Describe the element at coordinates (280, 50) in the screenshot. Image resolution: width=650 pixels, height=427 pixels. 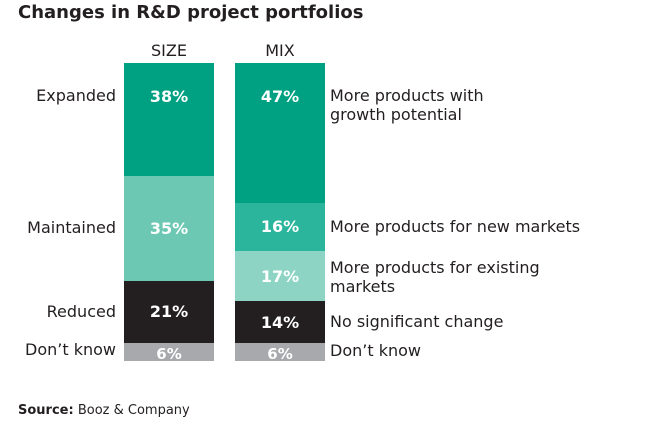
I see `column-header-mix: MIX` at that location.